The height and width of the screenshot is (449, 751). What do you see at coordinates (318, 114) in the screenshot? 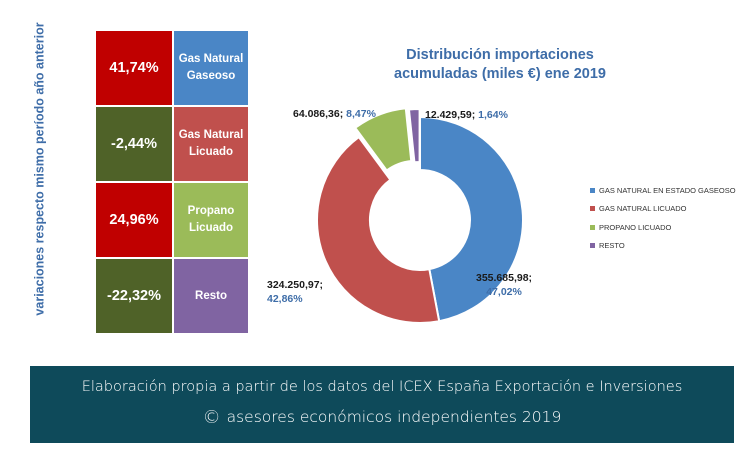
I see `data-label-value: 64.086,36;` at bounding box center [318, 114].